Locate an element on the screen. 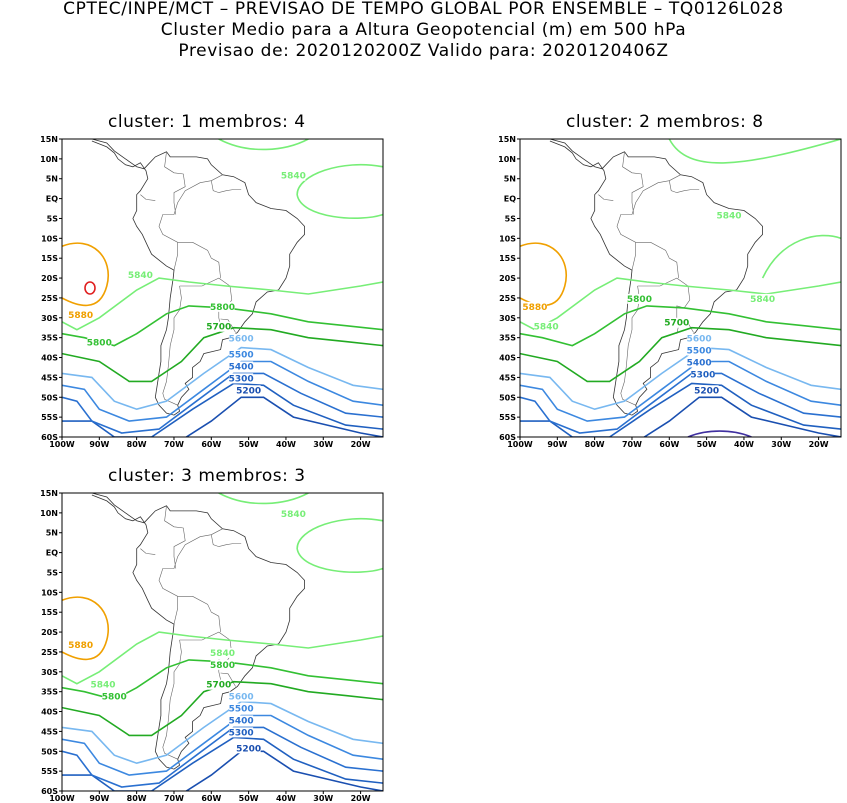  contour-5840-north is located at coordinates (300, 179).